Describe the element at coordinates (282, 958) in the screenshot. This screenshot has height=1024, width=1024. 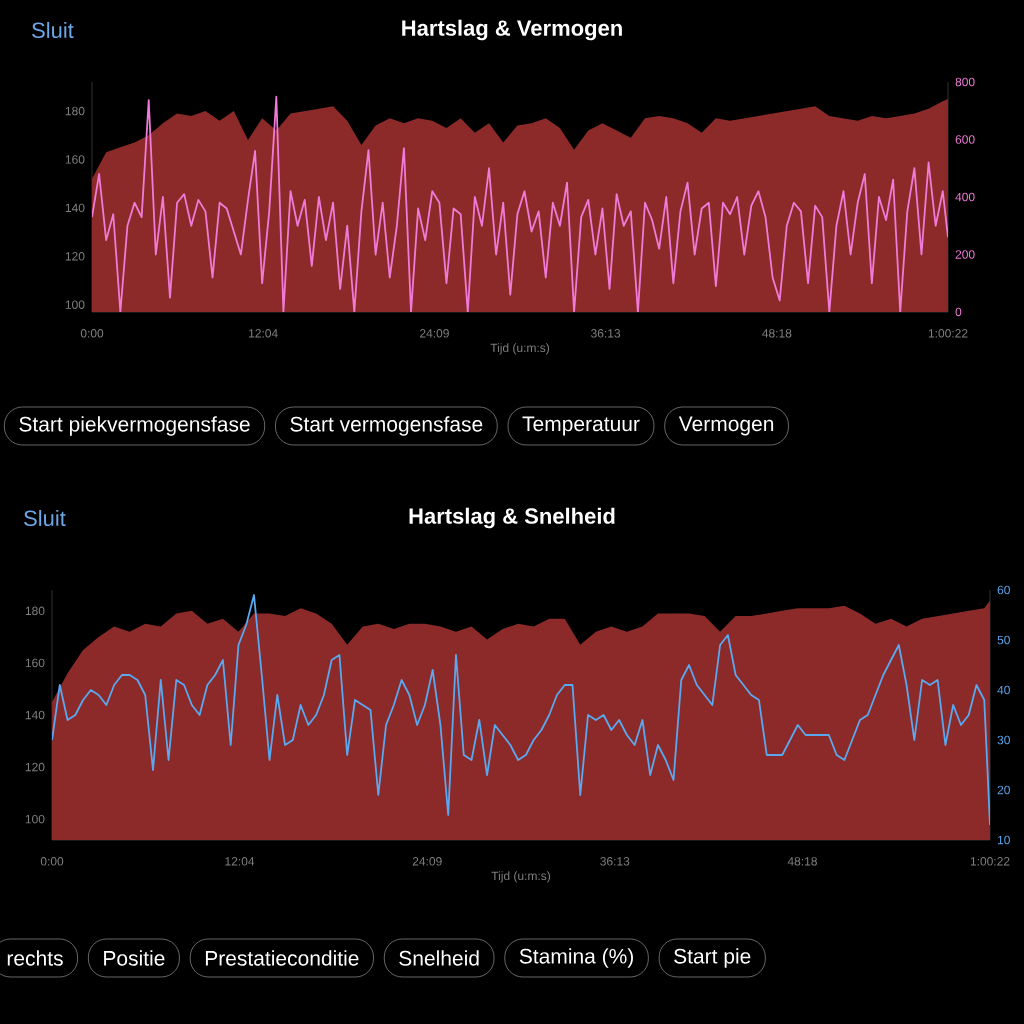
I see `text: Prestatieconditie` at that location.